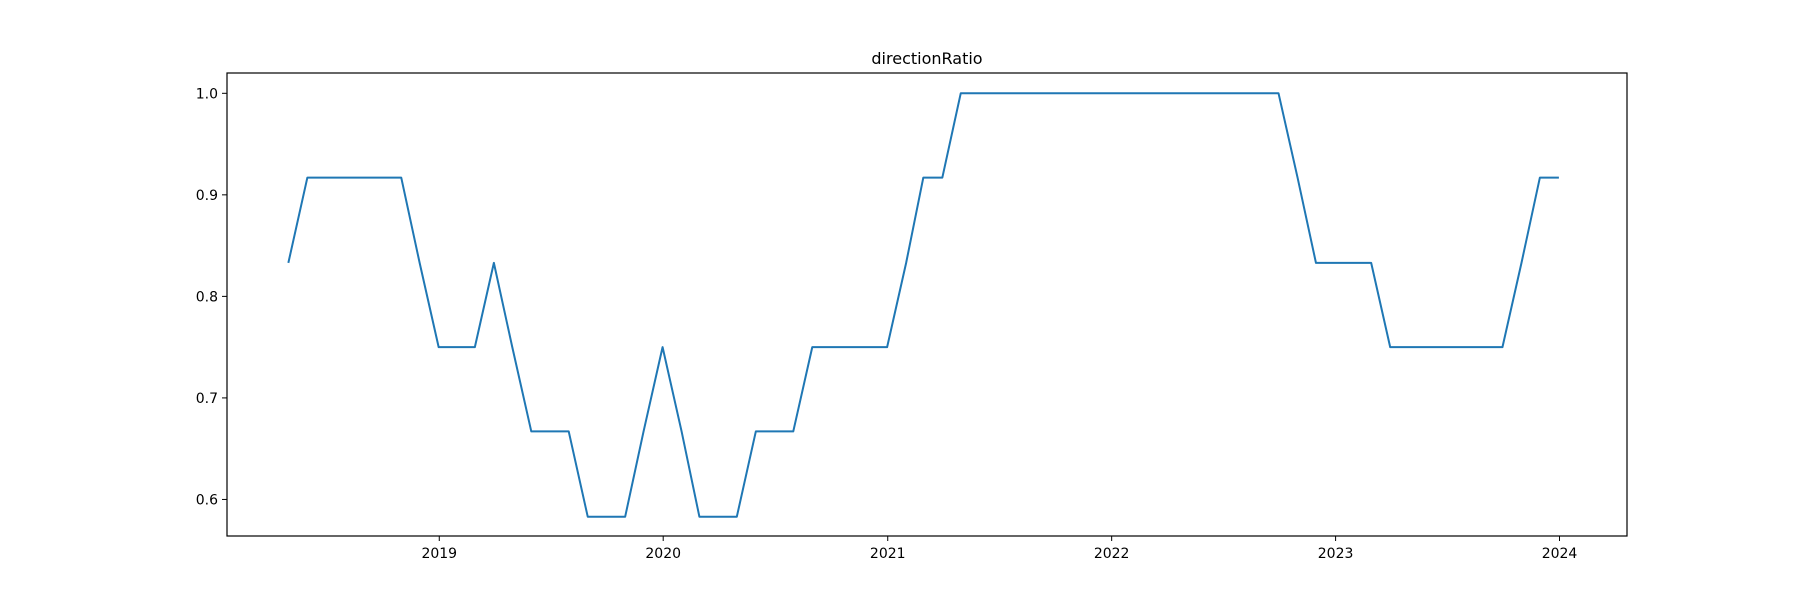  What do you see at coordinates (207, 196) in the screenshot?
I see `y-tick-label: 0.9` at bounding box center [207, 196].